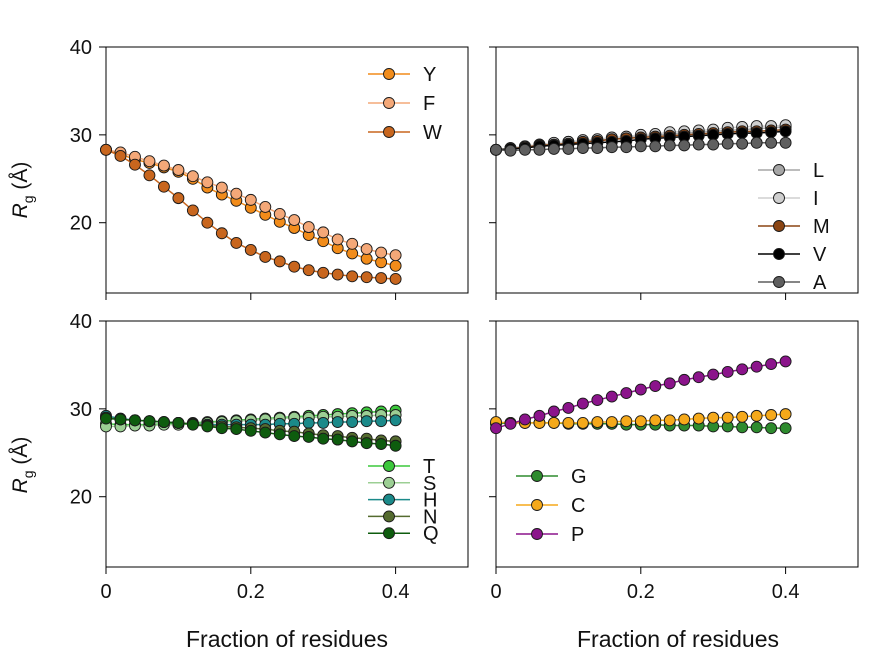  I want to click on legend-label: A, so click(820, 283).